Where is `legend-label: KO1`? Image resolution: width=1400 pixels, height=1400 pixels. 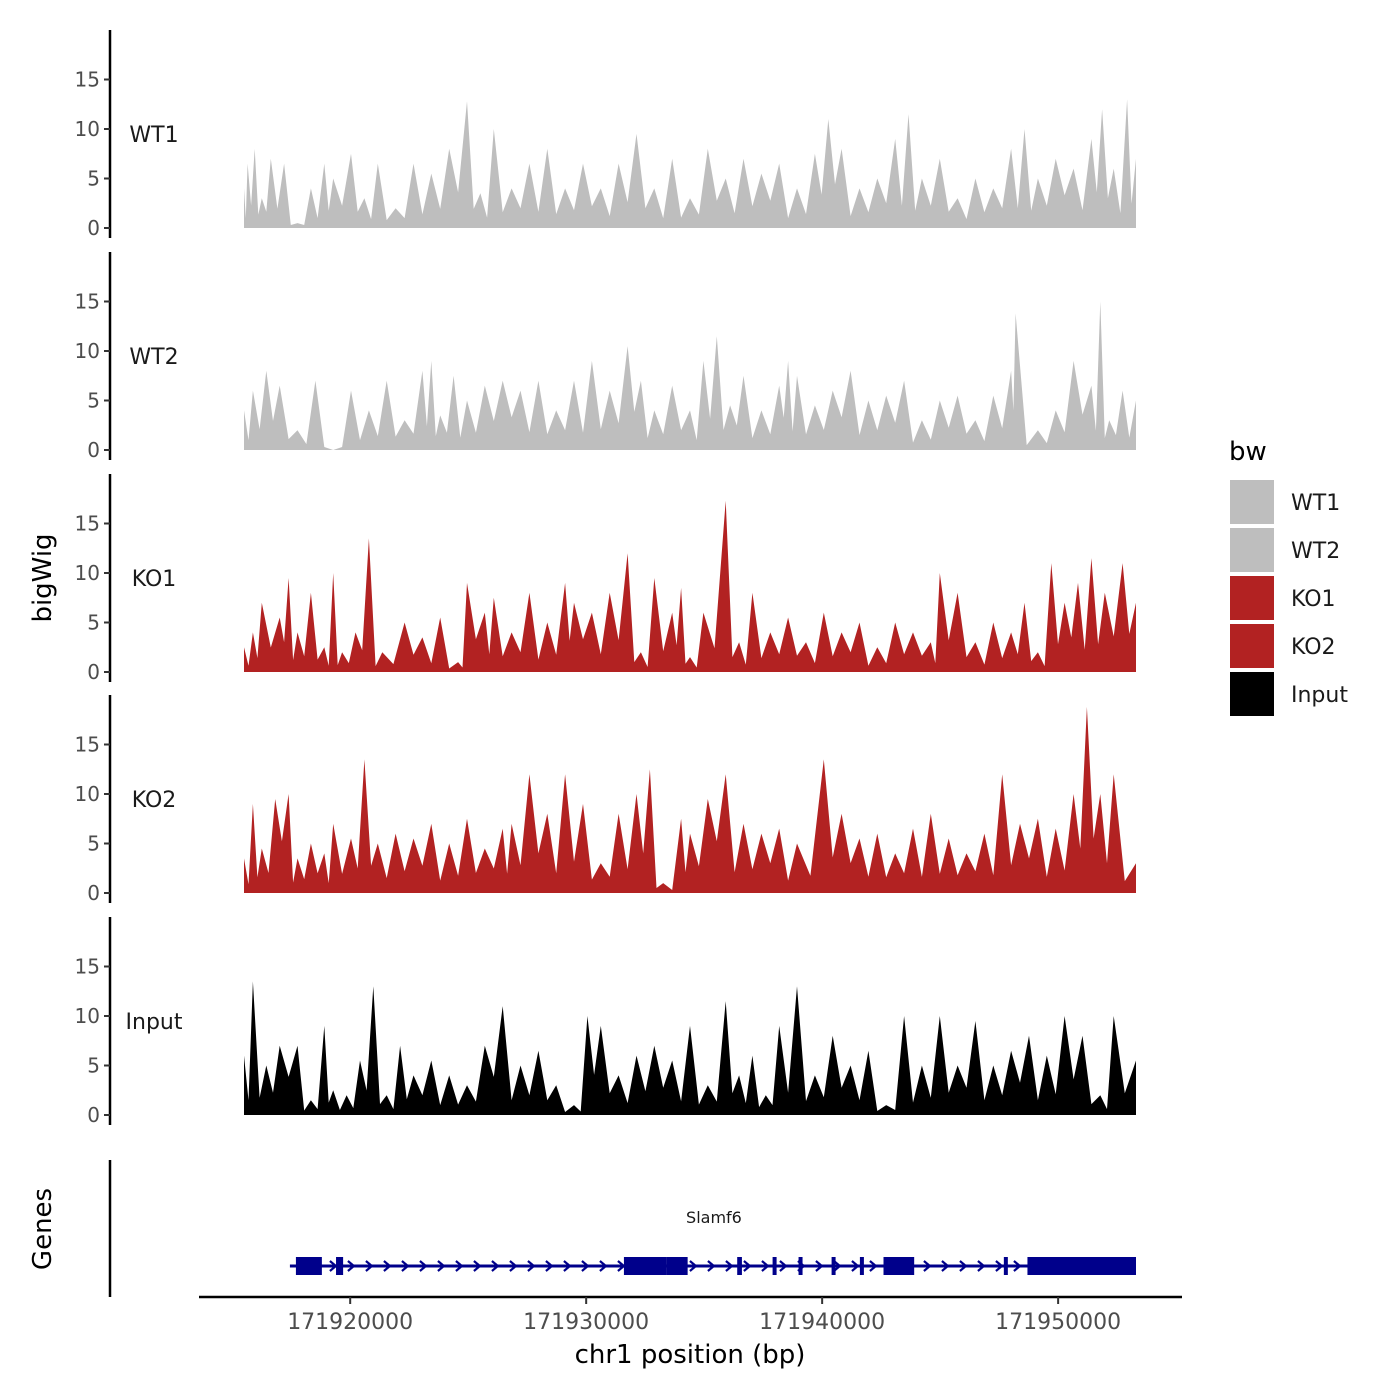 legend-label: KO1 is located at coordinates (1313, 599).